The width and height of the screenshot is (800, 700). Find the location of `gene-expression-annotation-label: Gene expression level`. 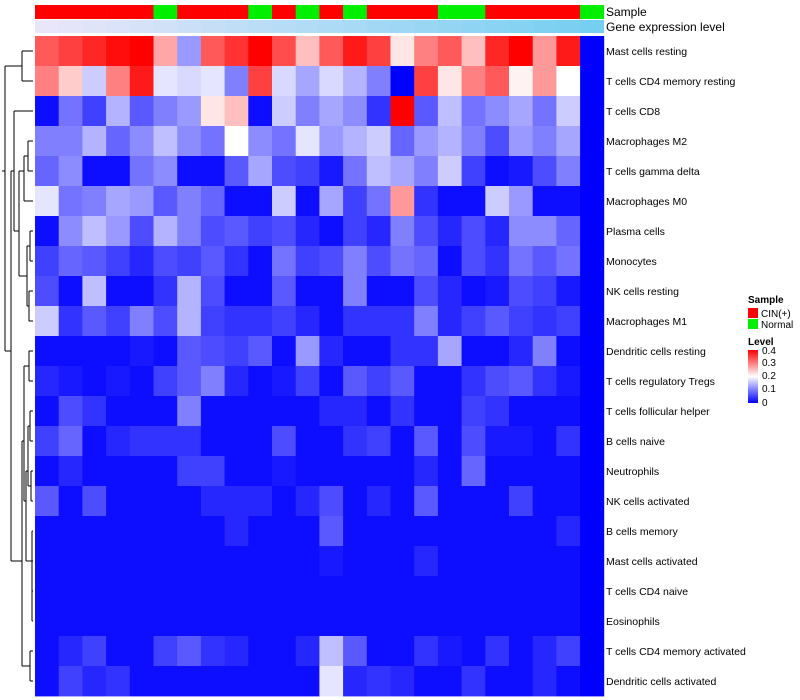

gene-expression-annotation-label: Gene expression level is located at coordinates (665, 27).